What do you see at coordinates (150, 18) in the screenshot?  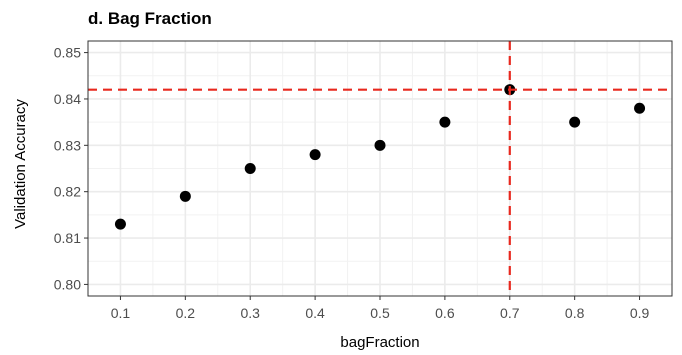 I see `chart-title: d. Bag Fraction` at bounding box center [150, 18].